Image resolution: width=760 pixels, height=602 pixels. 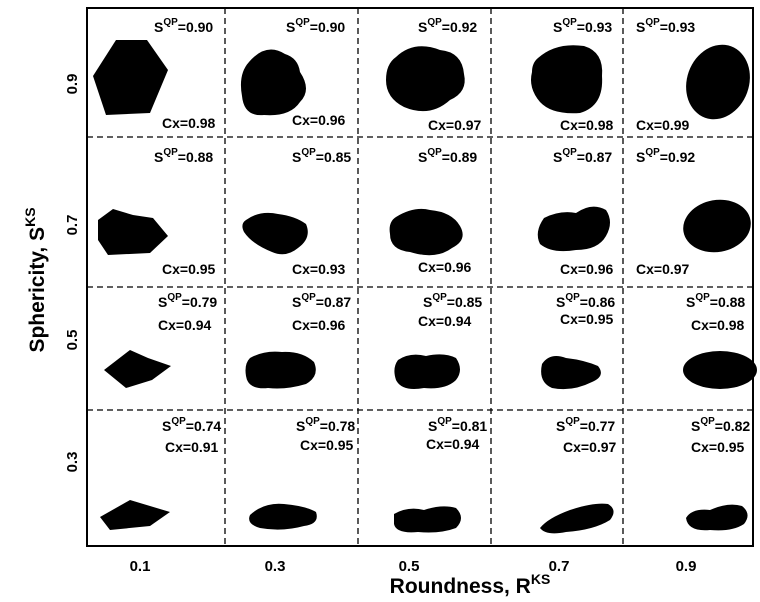 What do you see at coordinates (733, 426) in the screenshot?
I see `sphericity-qp-value: =0.82` at bounding box center [733, 426].